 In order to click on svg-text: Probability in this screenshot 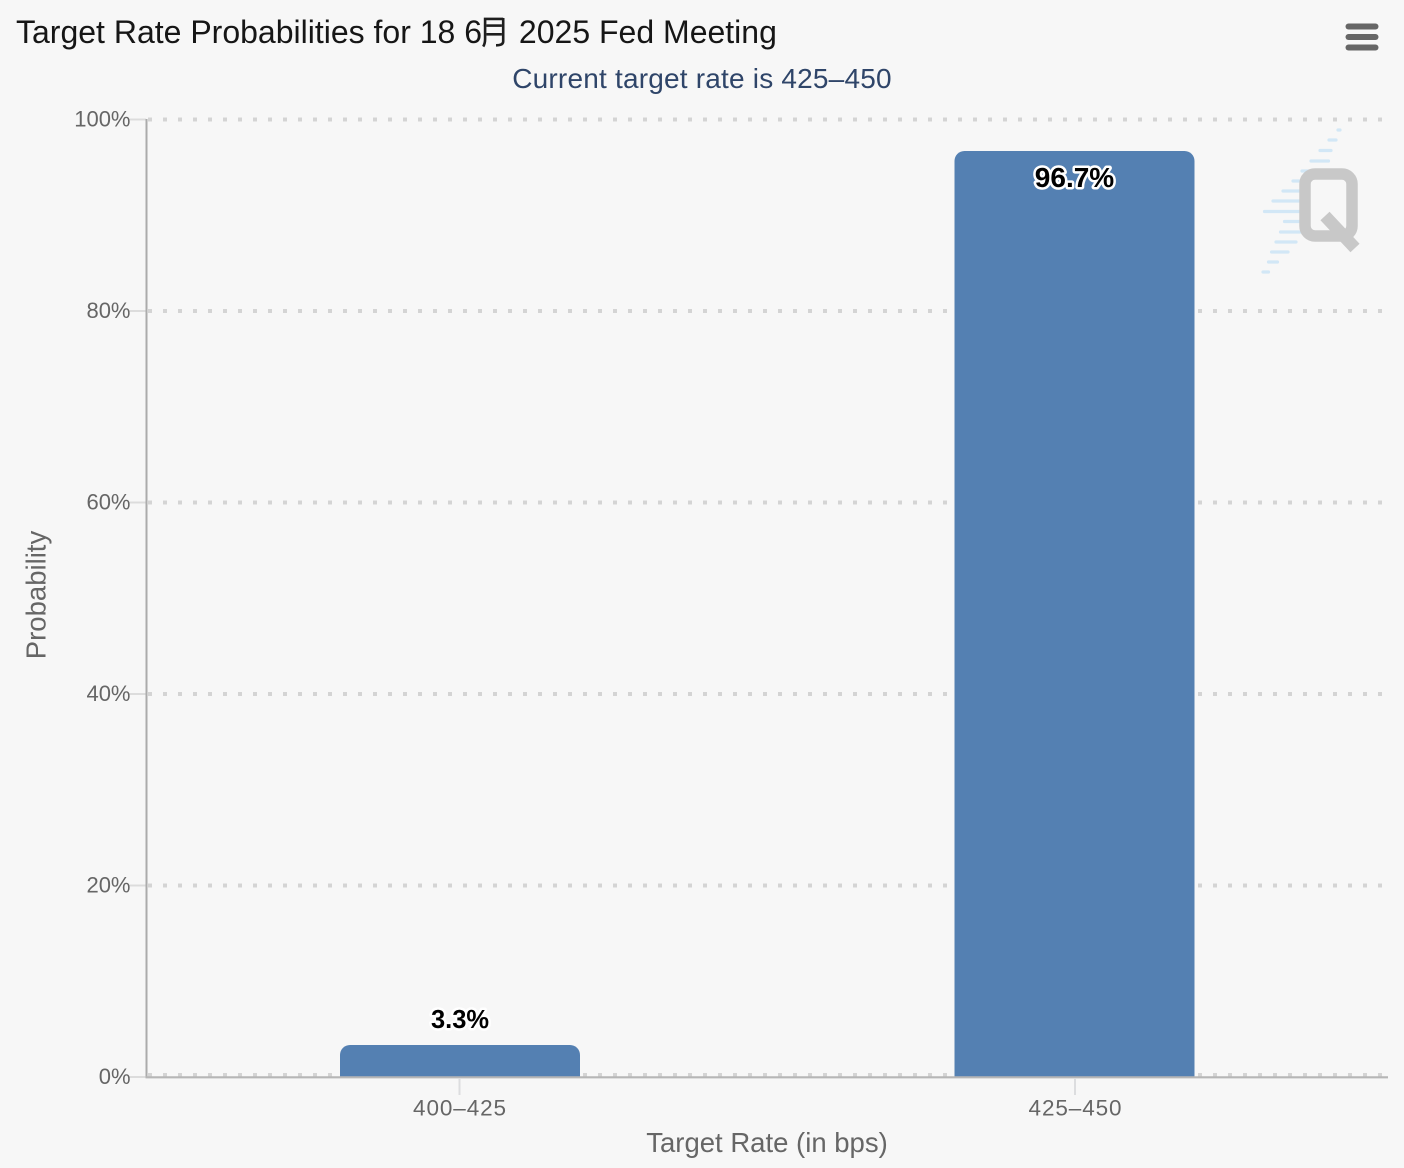, I will do `click(36, 595)`.